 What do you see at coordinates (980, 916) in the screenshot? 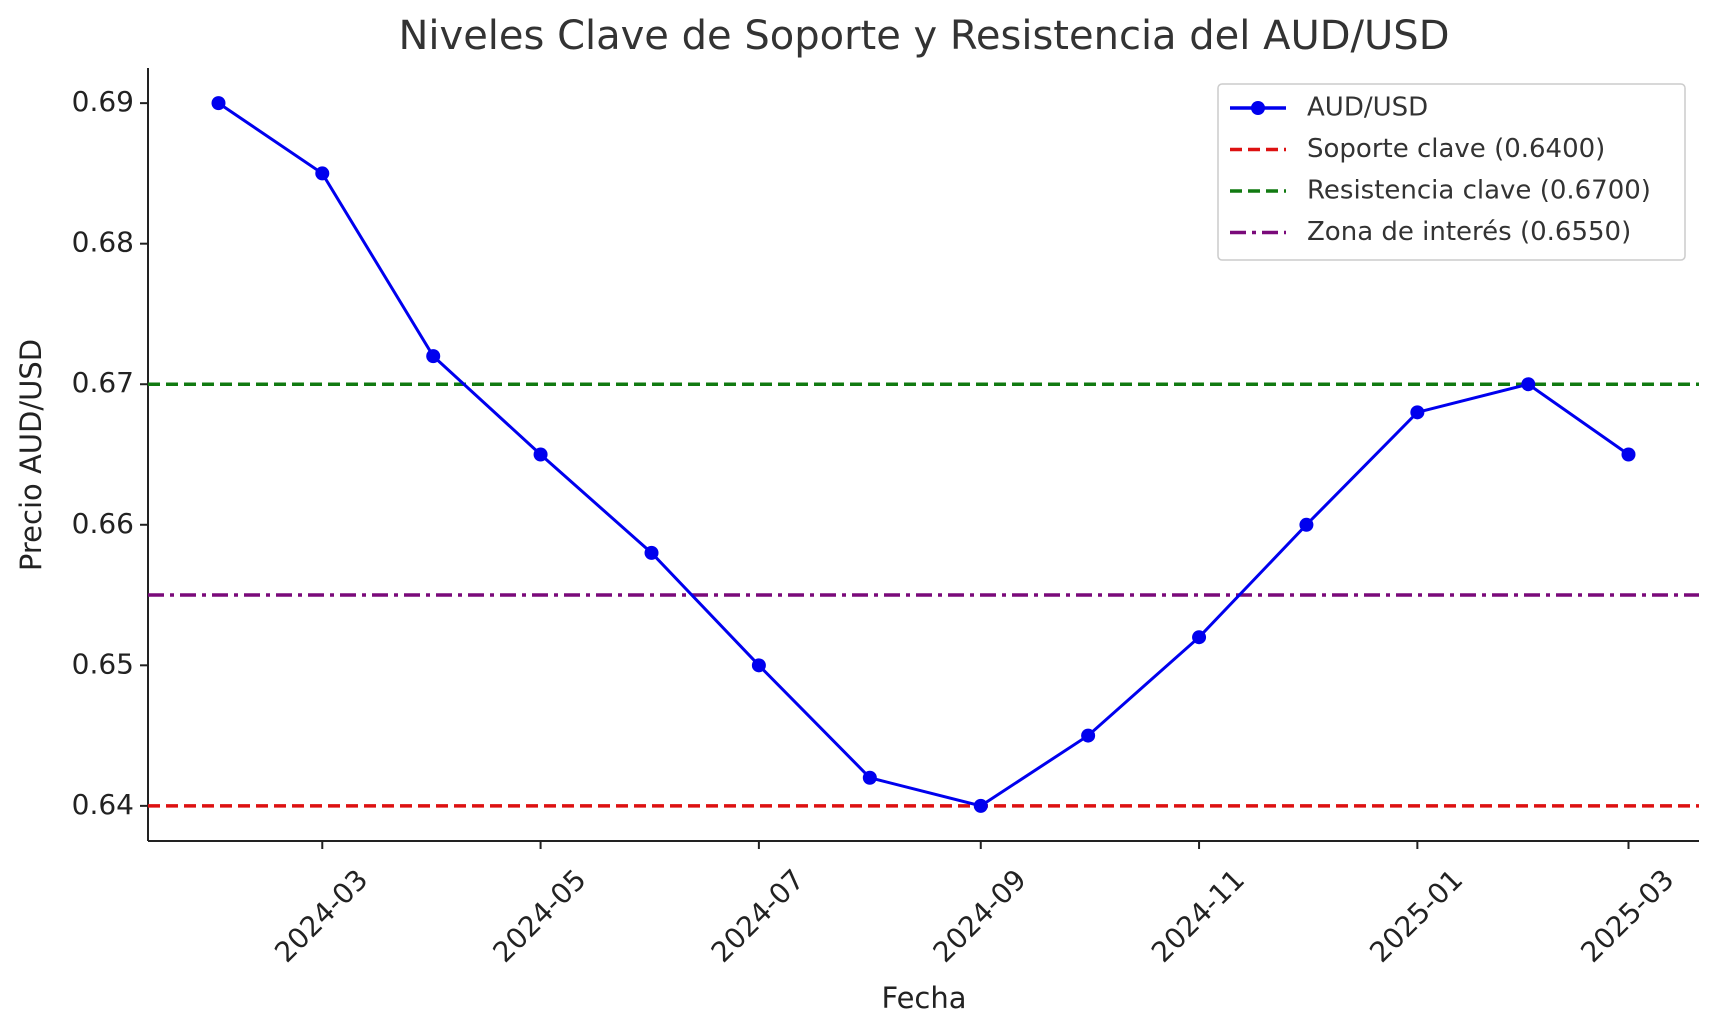
I see `x-tick-label: 2024-09` at bounding box center [980, 916].